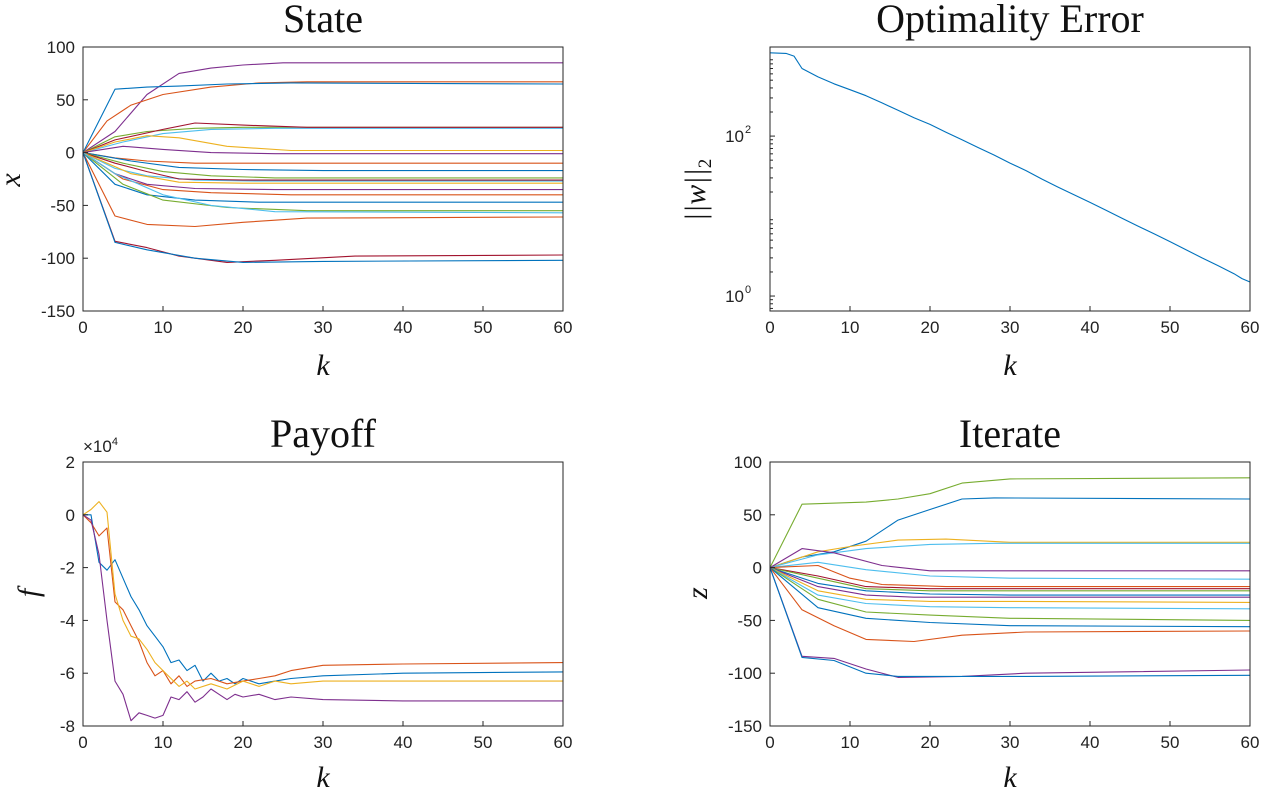 Image resolution: width=1264 pixels, height=792 pixels. What do you see at coordinates (752, 515) in the screenshot?
I see `y-tick-label: 50` at bounding box center [752, 515].